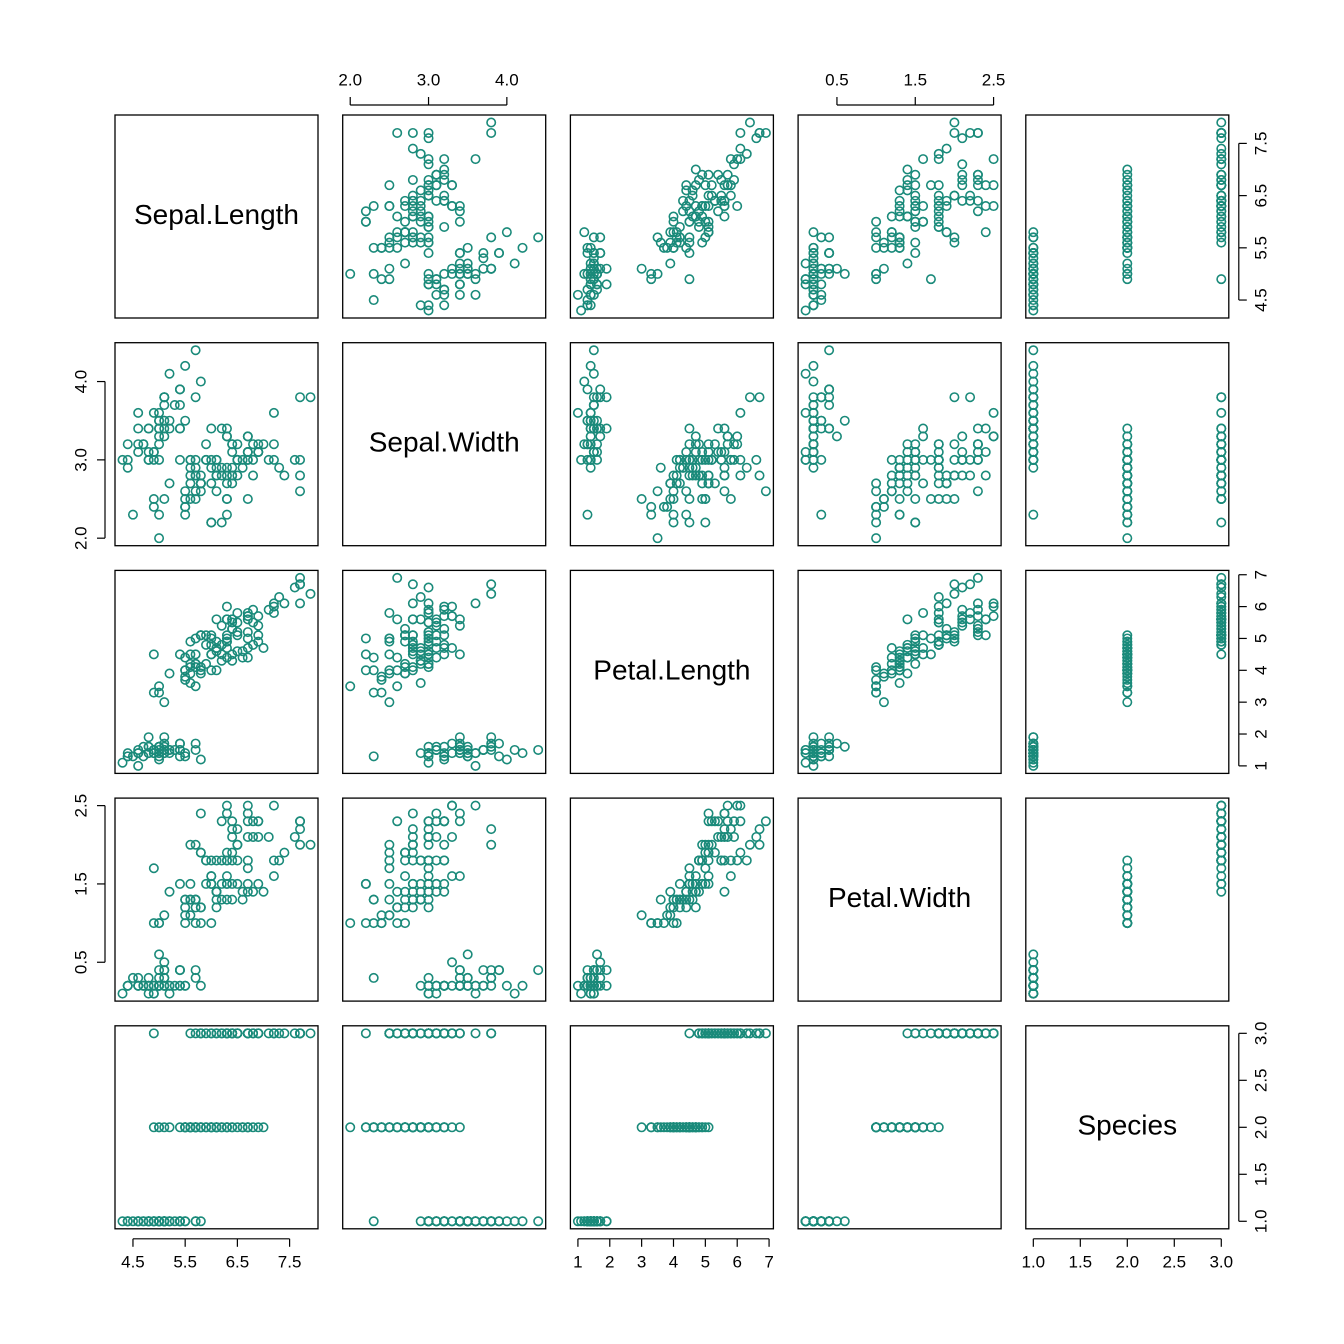 The image size is (1344, 1344). What do you see at coordinates (1260, 574) in the screenshot?
I see `y-tick-label: 7` at bounding box center [1260, 574].